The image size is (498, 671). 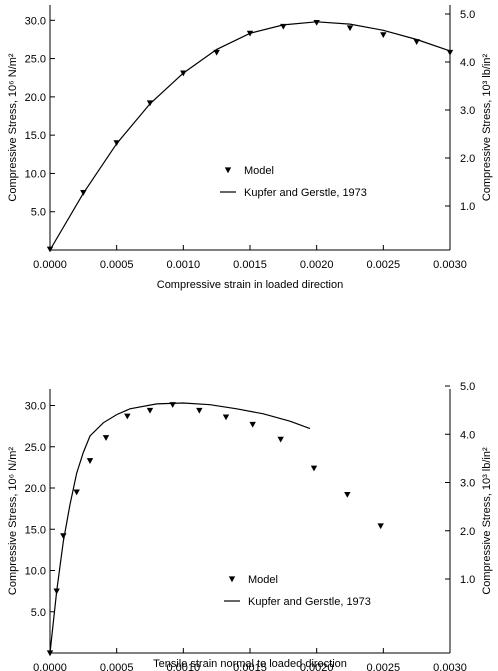 What do you see at coordinates (232, 579) in the screenshot?
I see `chart2-legend-marker-swatch` at bounding box center [232, 579].